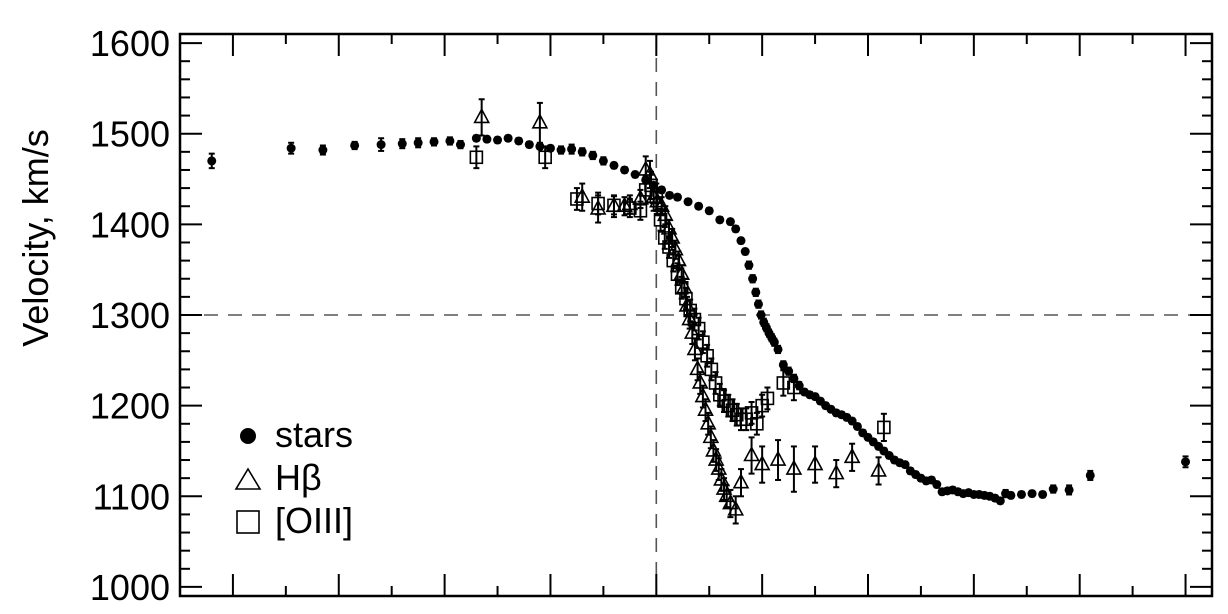 The image size is (1228, 614). Describe the element at coordinates (130, 134) in the screenshot. I see `y-tick-label: 1500` at that location.